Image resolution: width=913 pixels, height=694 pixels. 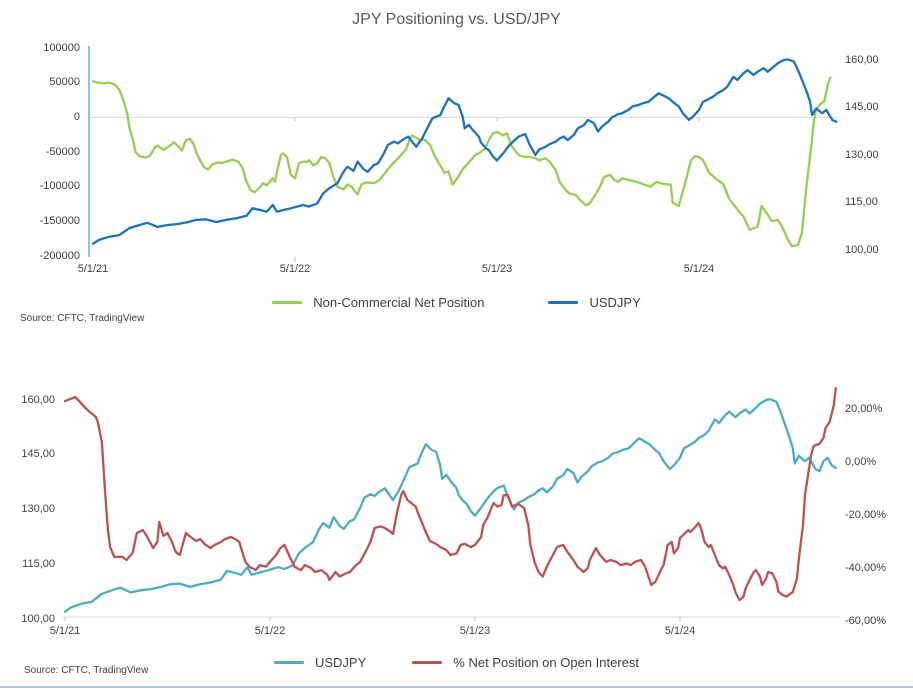 I want to click on y-left-tick-label: -150000, so click(x=59, y=220).